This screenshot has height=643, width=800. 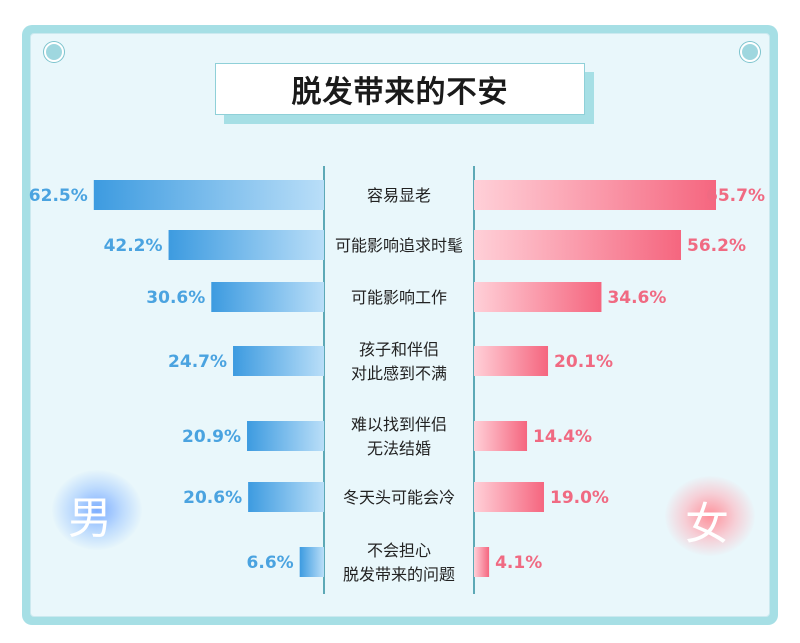 I want to click on value-label-female: 20.1%, so click(x=583, y=362).